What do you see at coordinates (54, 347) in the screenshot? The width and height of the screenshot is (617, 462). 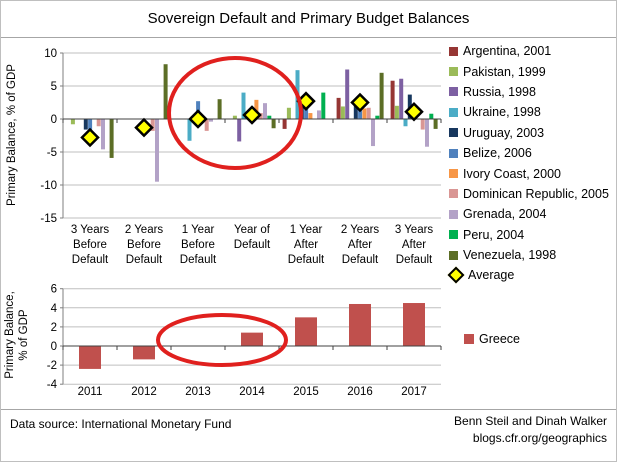 I see `y-tick-label: 0` at bounding box center [54, 347].